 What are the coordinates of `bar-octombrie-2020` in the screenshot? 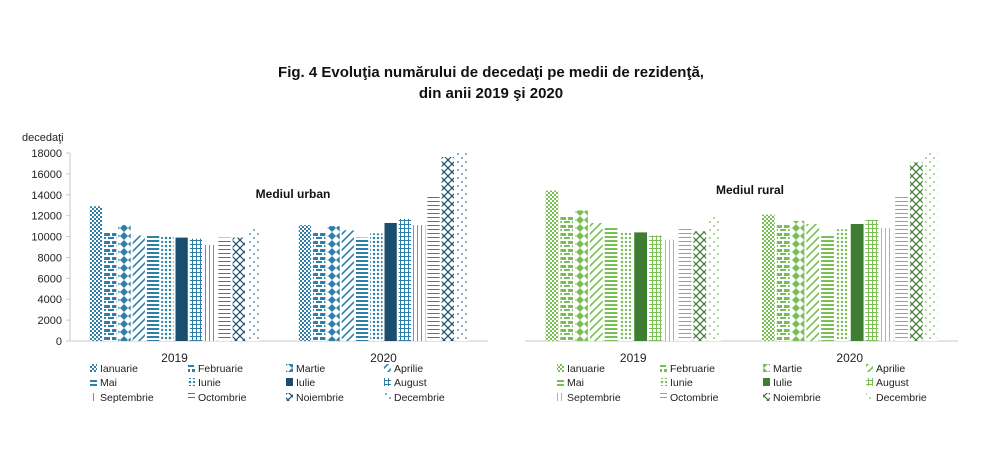 It's located at (901, 268).